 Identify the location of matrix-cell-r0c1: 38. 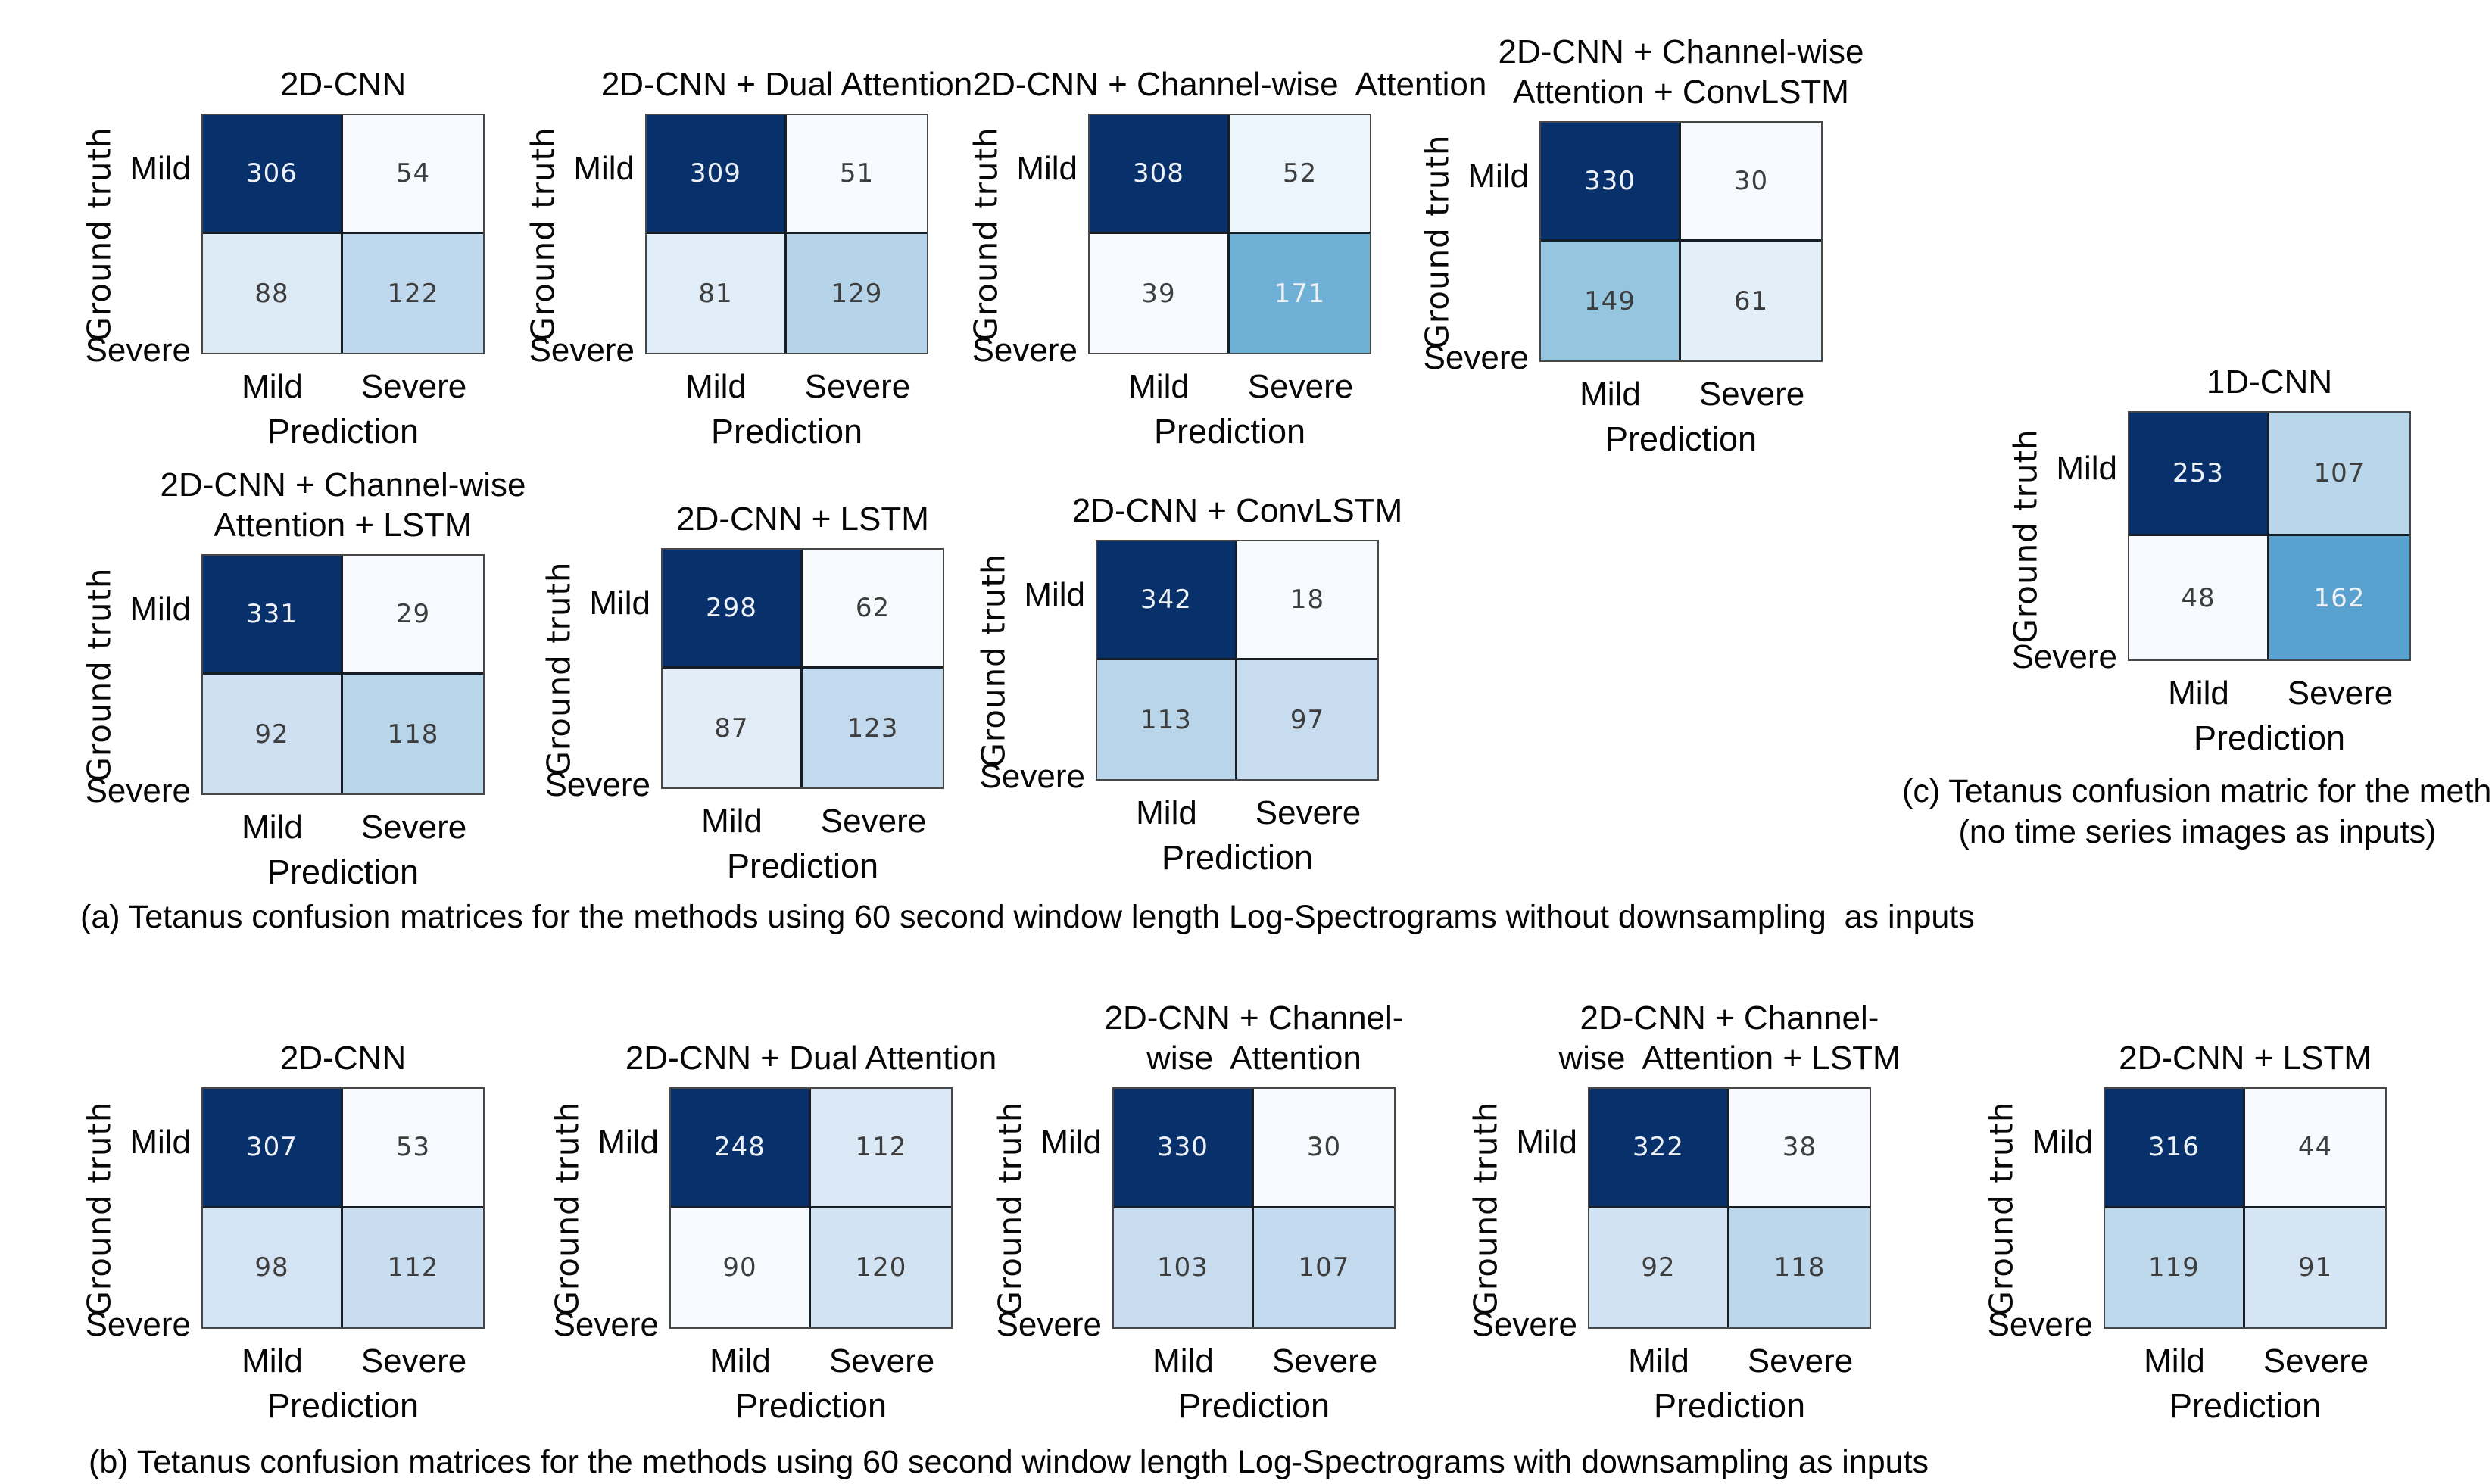
(1799, 1148).